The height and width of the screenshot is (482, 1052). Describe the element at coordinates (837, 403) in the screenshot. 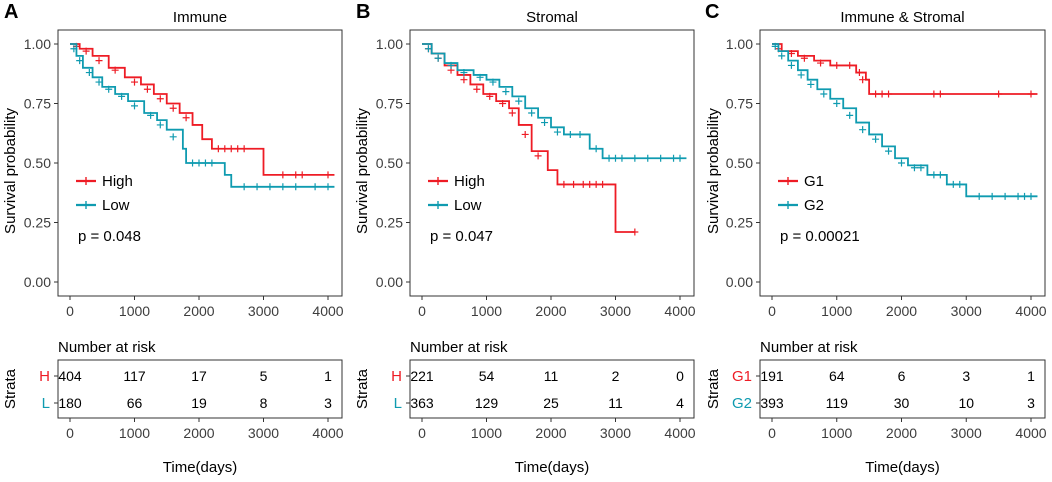

I see `risk-count: 119` at that location.